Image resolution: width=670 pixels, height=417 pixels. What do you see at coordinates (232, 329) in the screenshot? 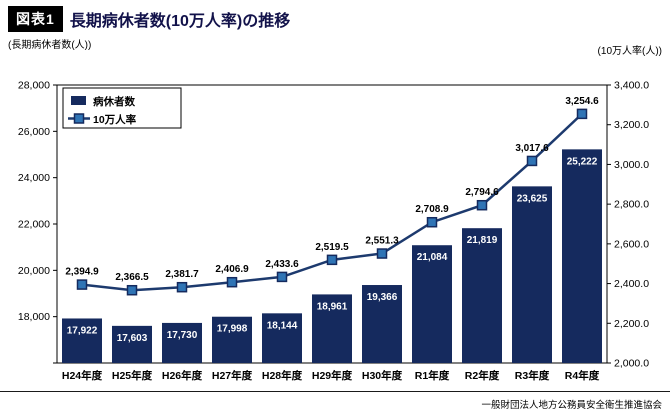
I see `bar-value-label: 17,998` at bounding box center [232, 329].